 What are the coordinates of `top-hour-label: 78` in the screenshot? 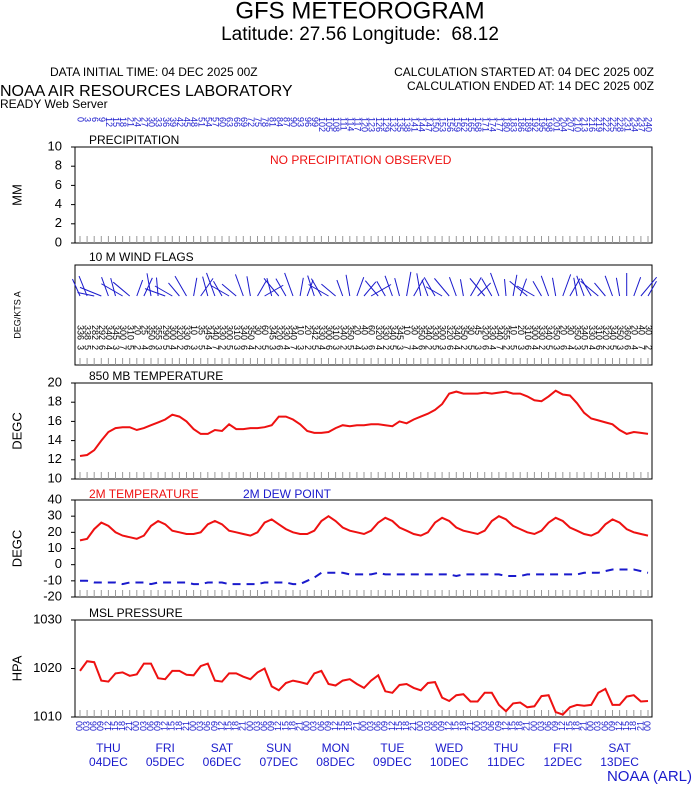 It's located at (265, 122).